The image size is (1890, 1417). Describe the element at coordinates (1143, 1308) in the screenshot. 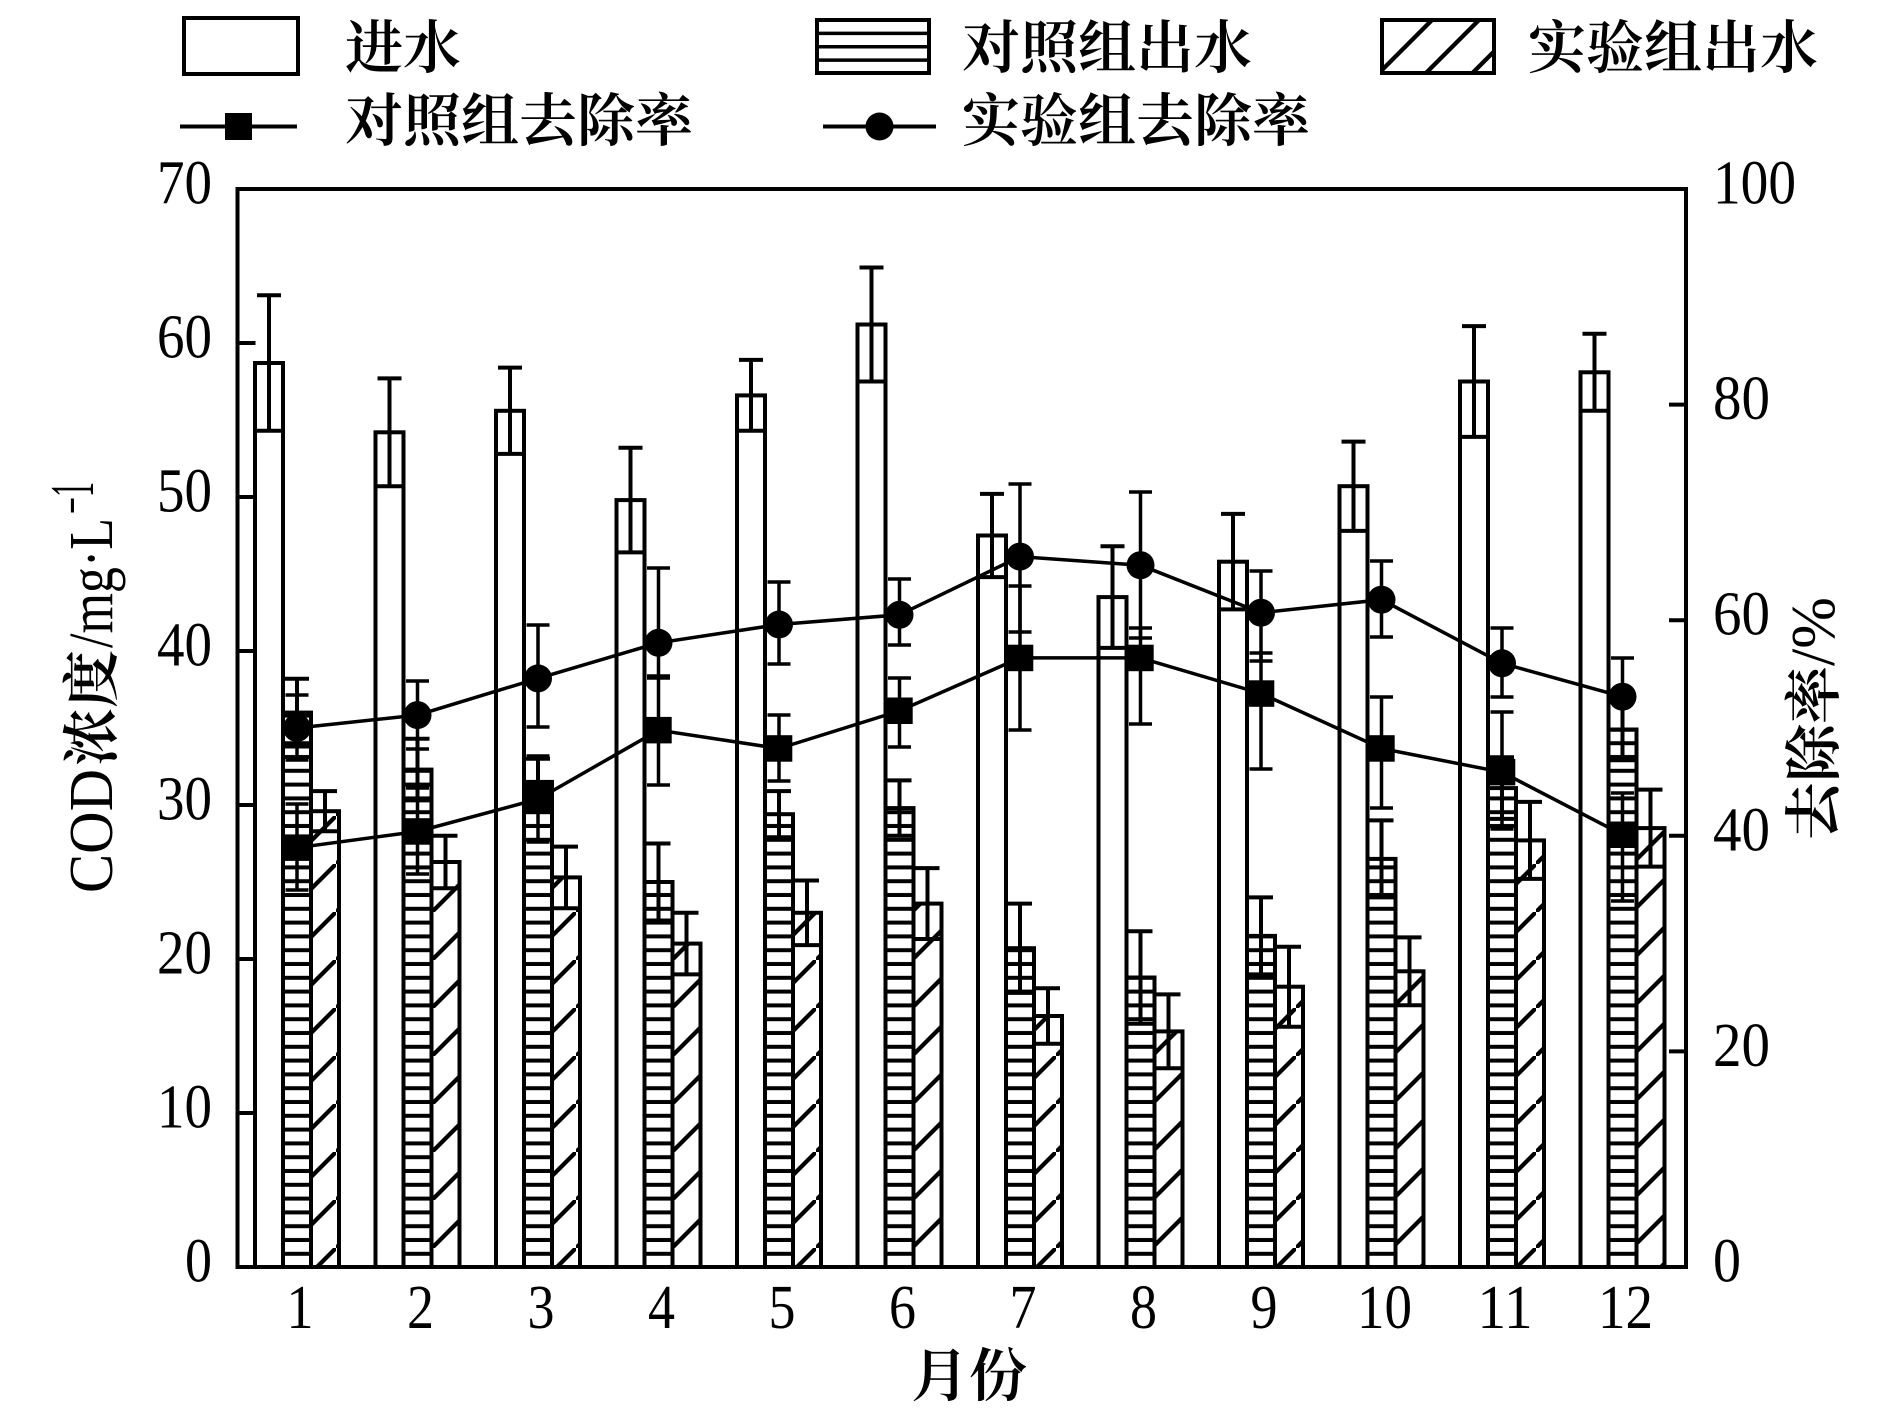

I see `svg-text: 8` at that location.